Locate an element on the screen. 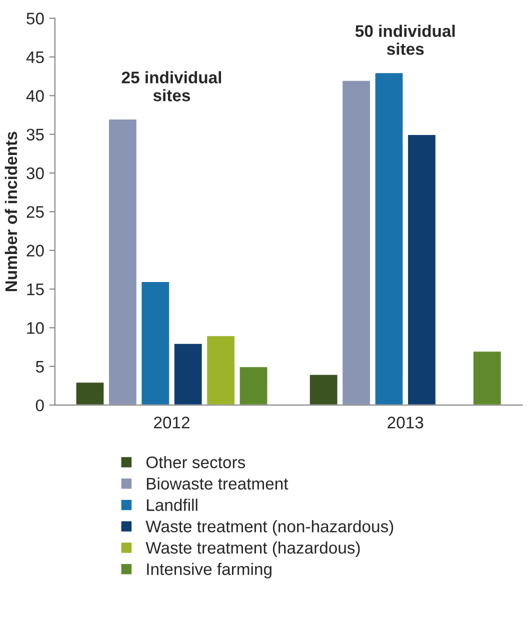  y-tick-label: 35 is located at coordinates (35, 134).